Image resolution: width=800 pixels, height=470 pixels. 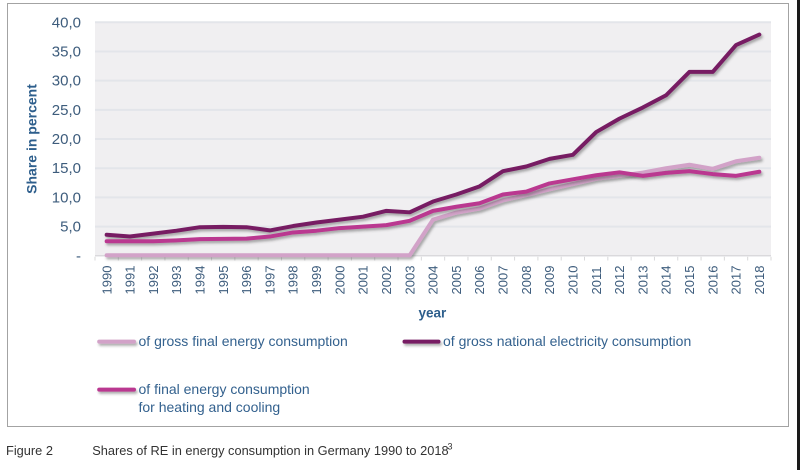 What do you see at coordinates (210, 407) in the screenshot?
I see `svg-text: for heating and cooling` at bounding box center [210, 407].